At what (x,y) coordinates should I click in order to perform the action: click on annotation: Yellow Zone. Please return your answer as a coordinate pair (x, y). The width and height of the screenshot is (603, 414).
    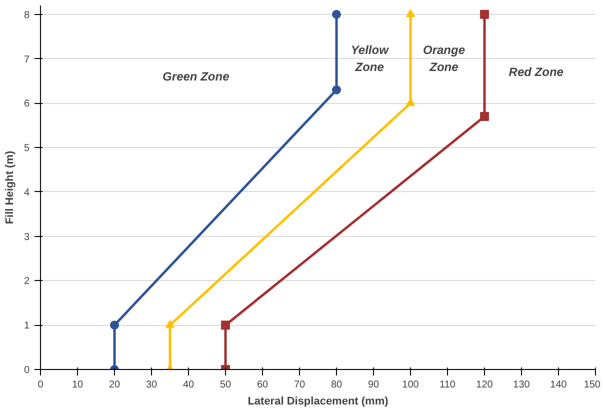
    Looking at the image, I should click on (370, 58).